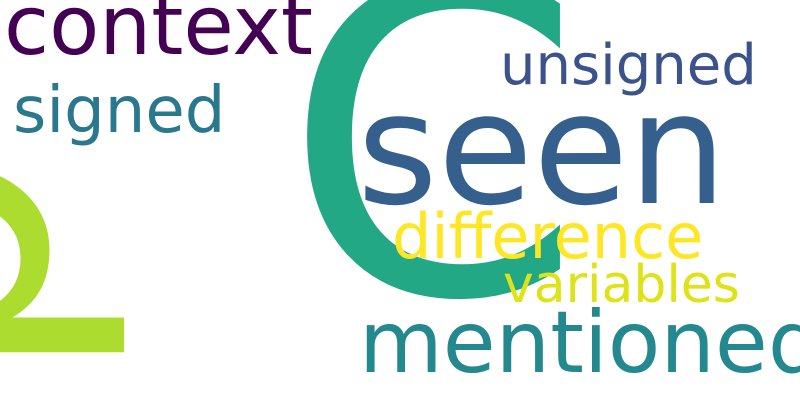  Describe the element at coordinates (579, 343) in the screenshot. I see `word-mentioned: mentioned` at that location.